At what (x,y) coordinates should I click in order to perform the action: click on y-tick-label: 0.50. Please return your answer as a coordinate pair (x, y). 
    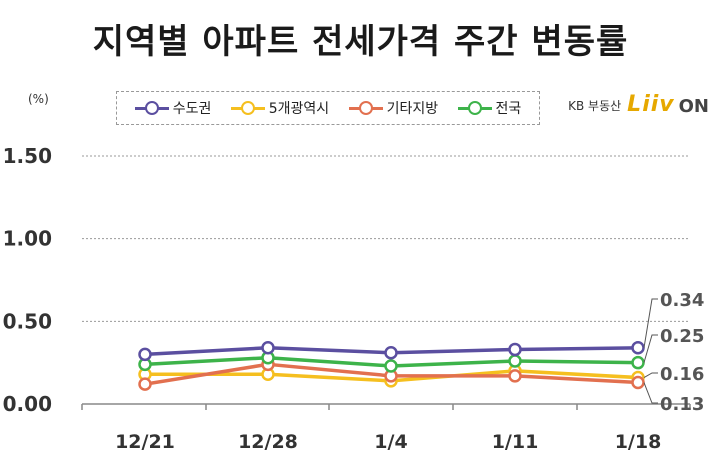
    Looking at the image, I should click on (27, 321).